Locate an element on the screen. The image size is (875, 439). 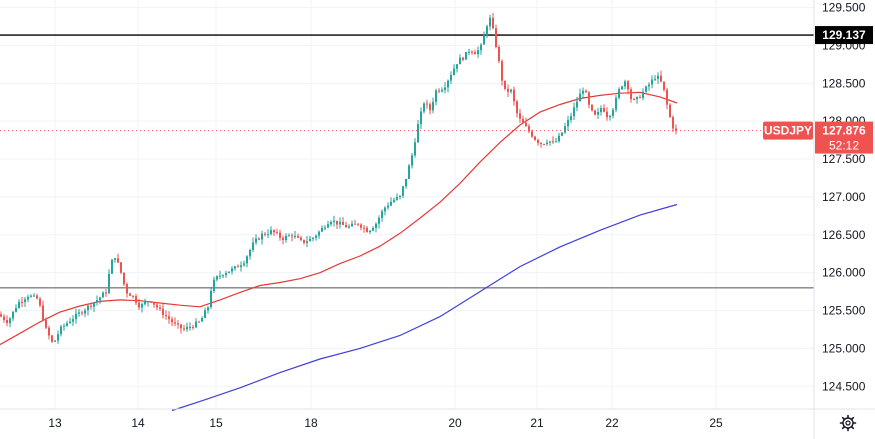
price-tick-label: 127.500 is located at coordinates (844, 159).